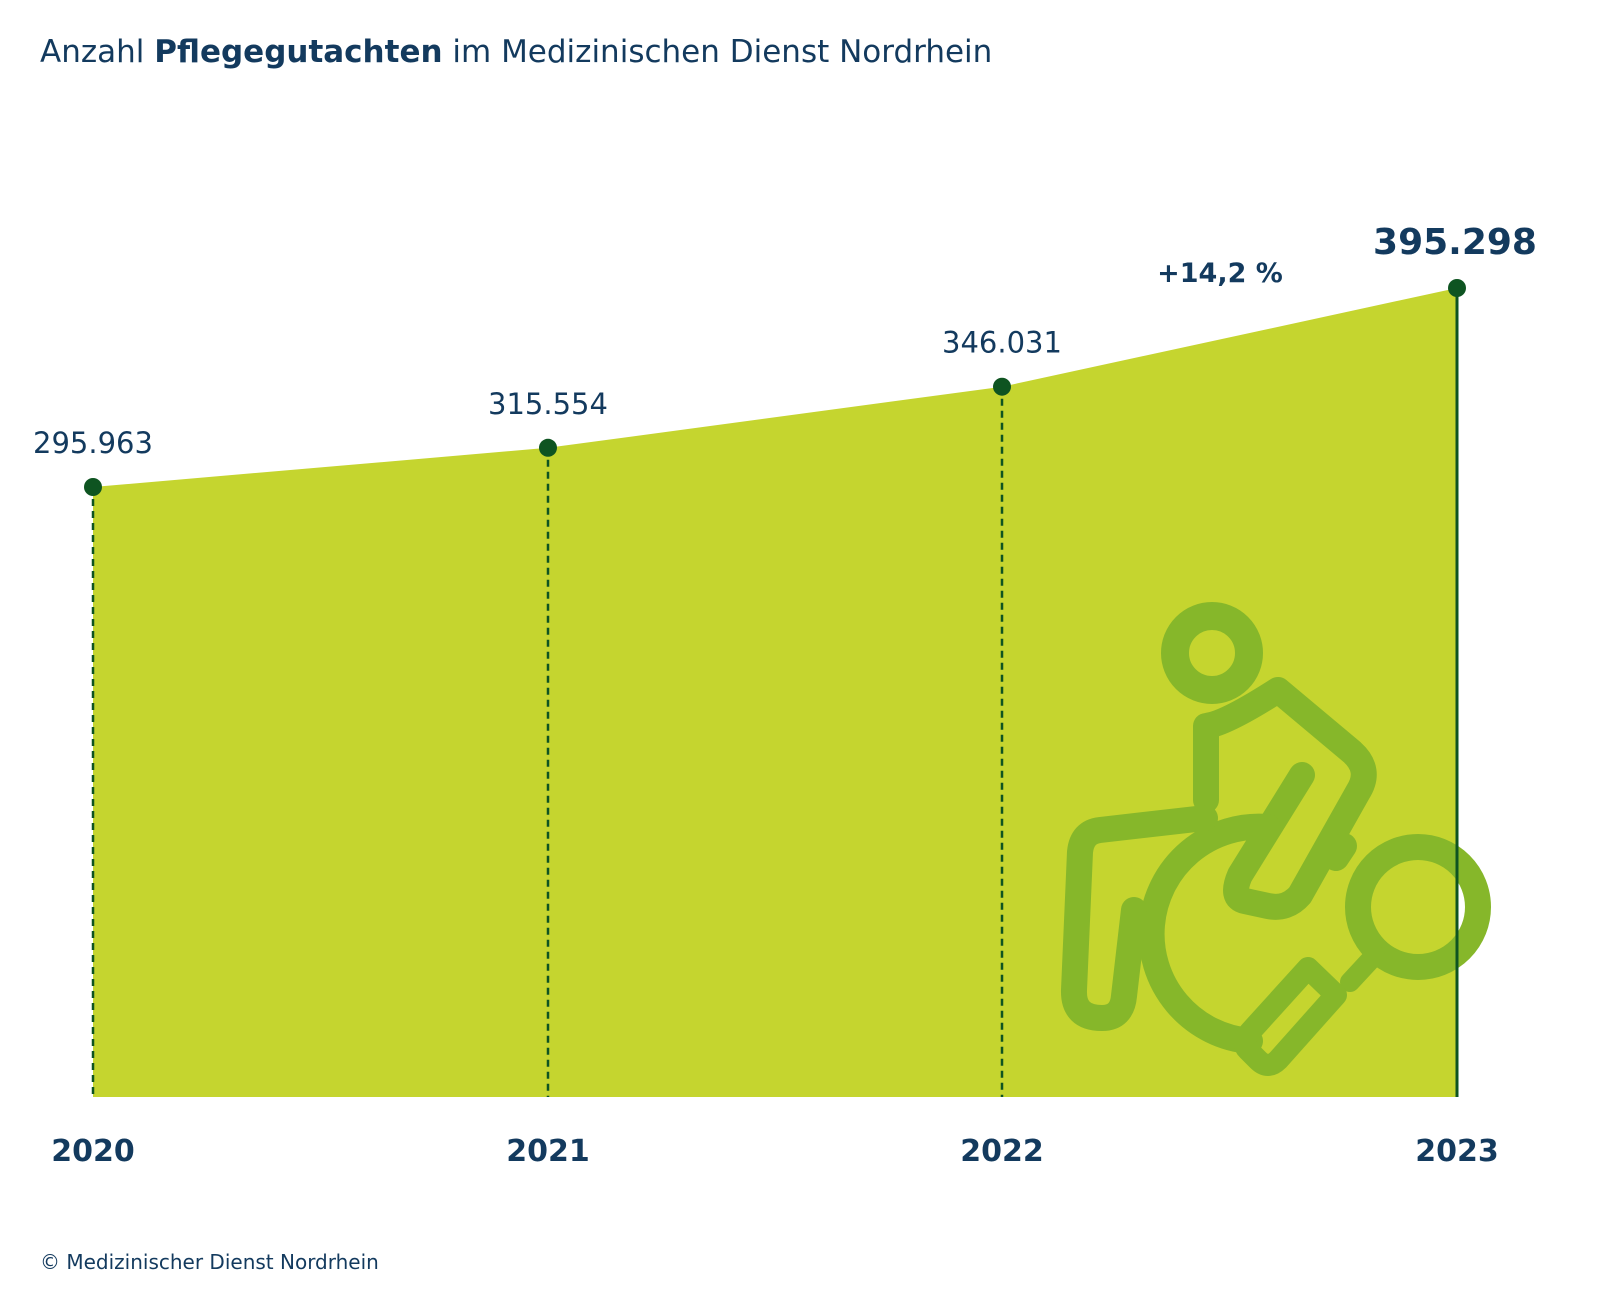 This screenshot has width=1600, height=1304. I want to click on x-tick-label-2020: 2020, so click(93, 1151).